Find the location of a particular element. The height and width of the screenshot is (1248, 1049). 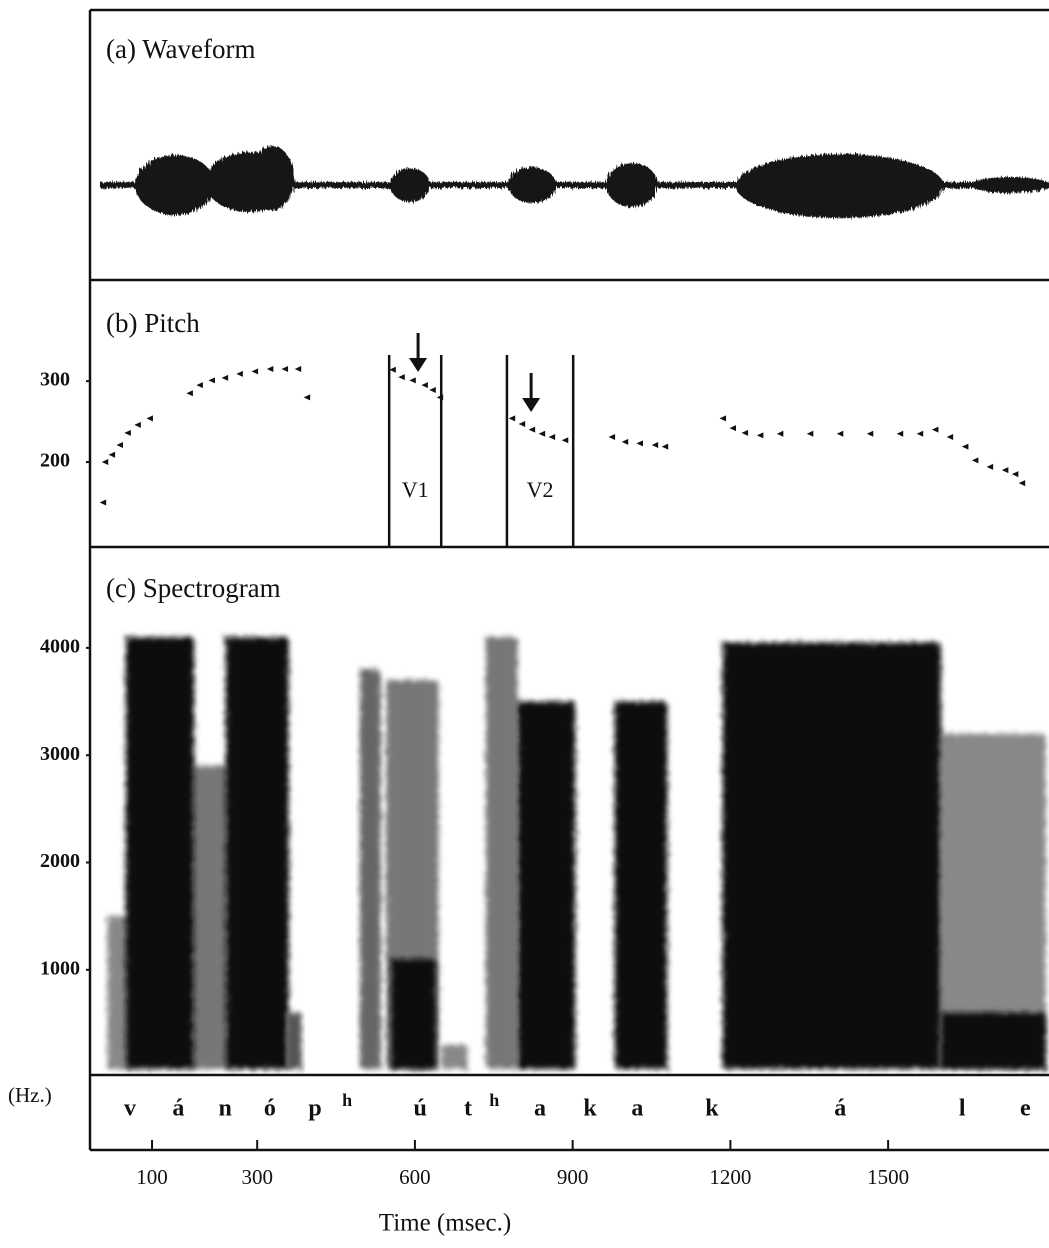

segment-label: t is located at coordinates (468, 1109).